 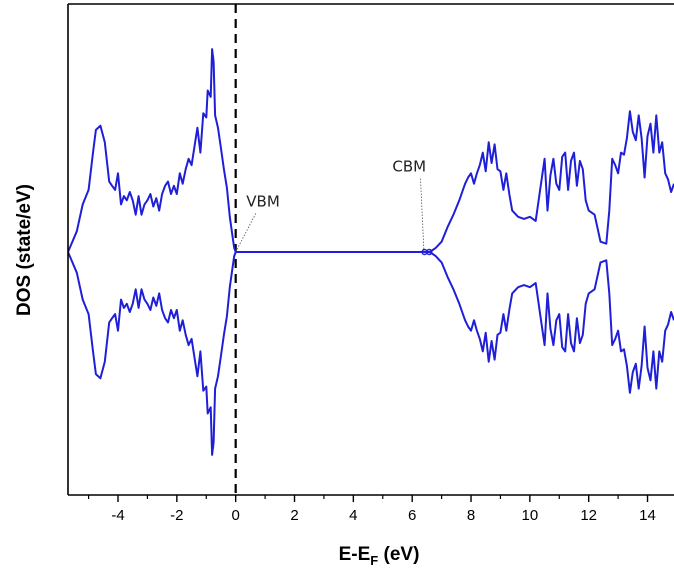 I want to click on x-tick-label: 4, so click(x=353, y=515).